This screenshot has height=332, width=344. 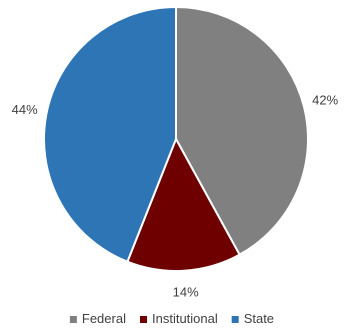 I want to click on legend-item-federal: Federal, so click(x=97, y=318).